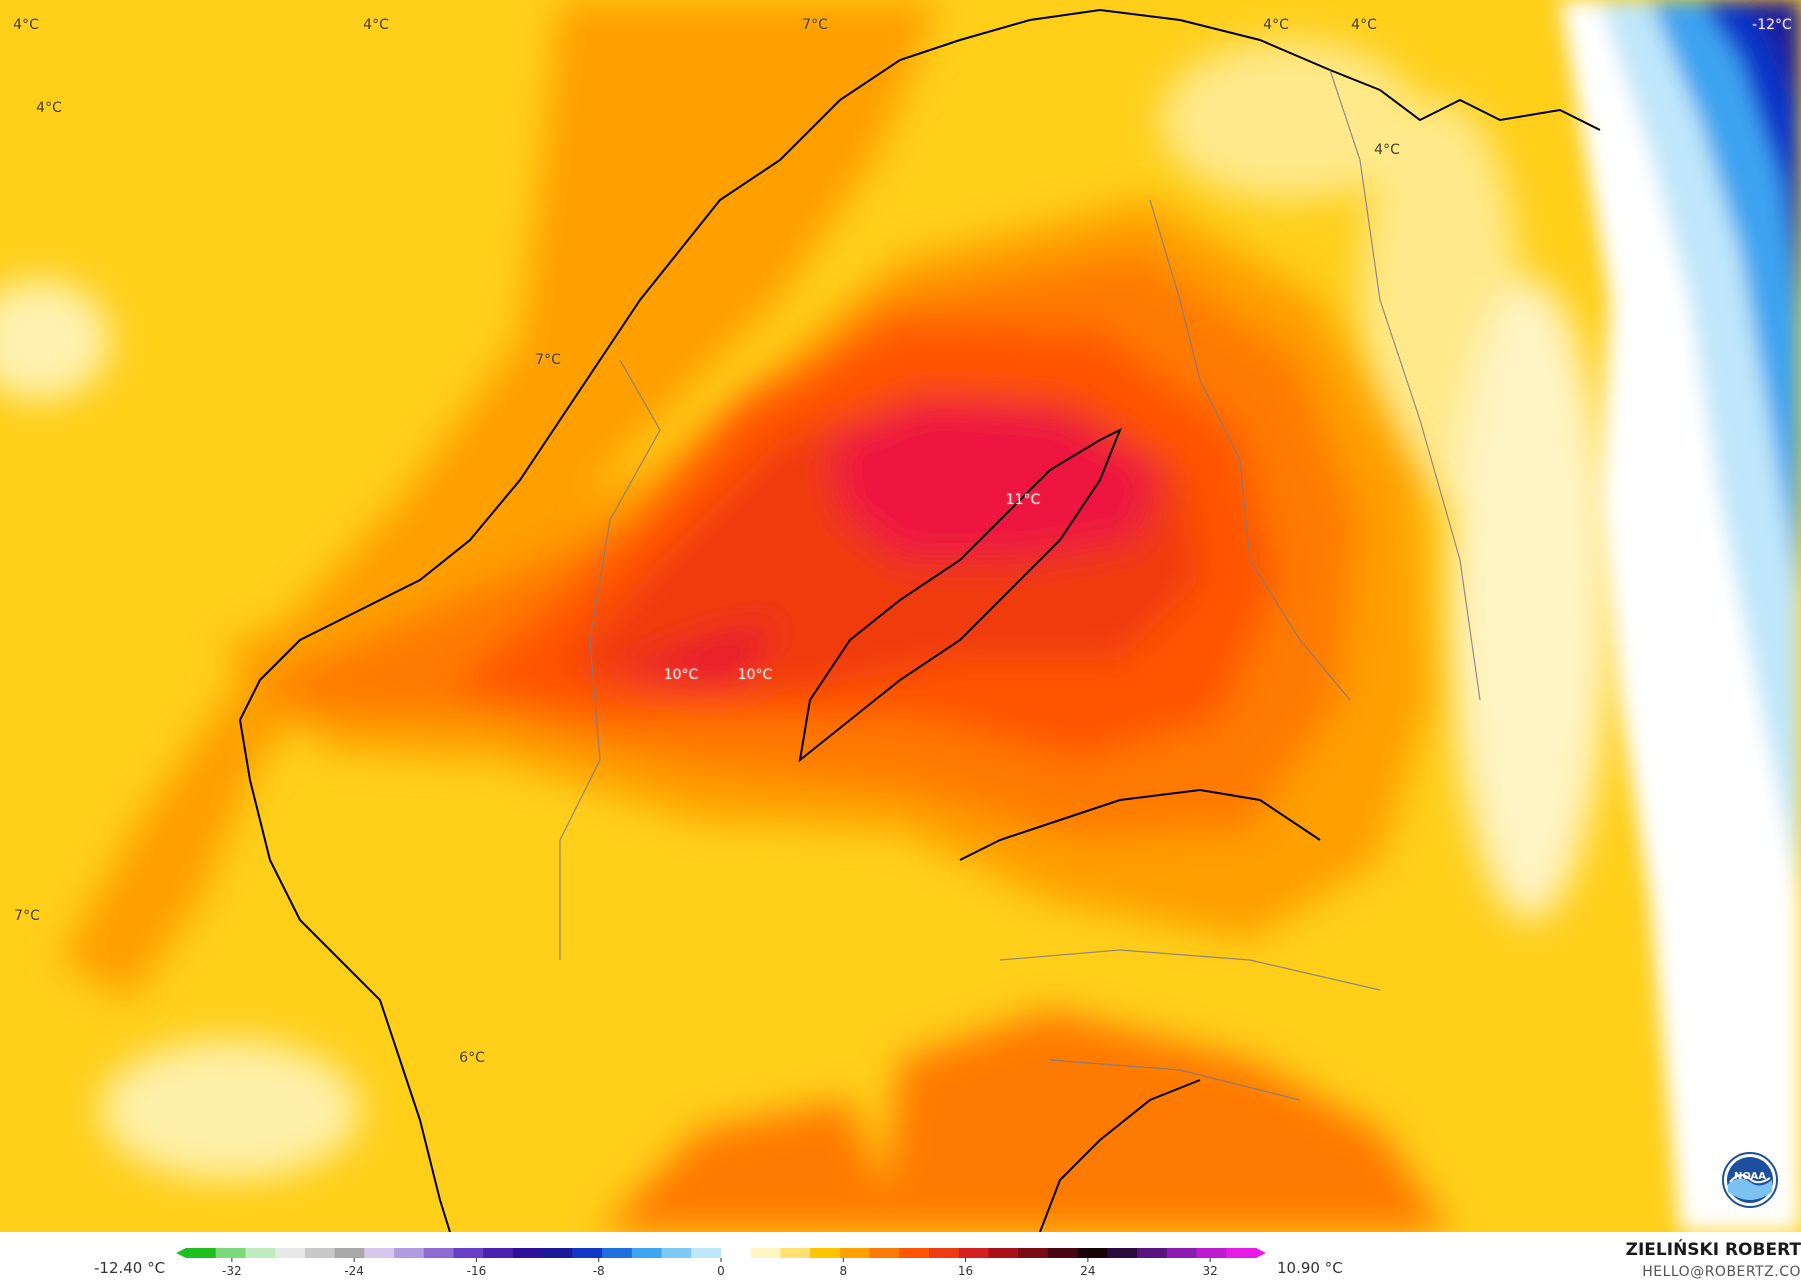 The image size is (1801, 1287). Describe the element at coordinates (965, 1271) in the screenshot. I see `scale-tick-label: 16` at that location.